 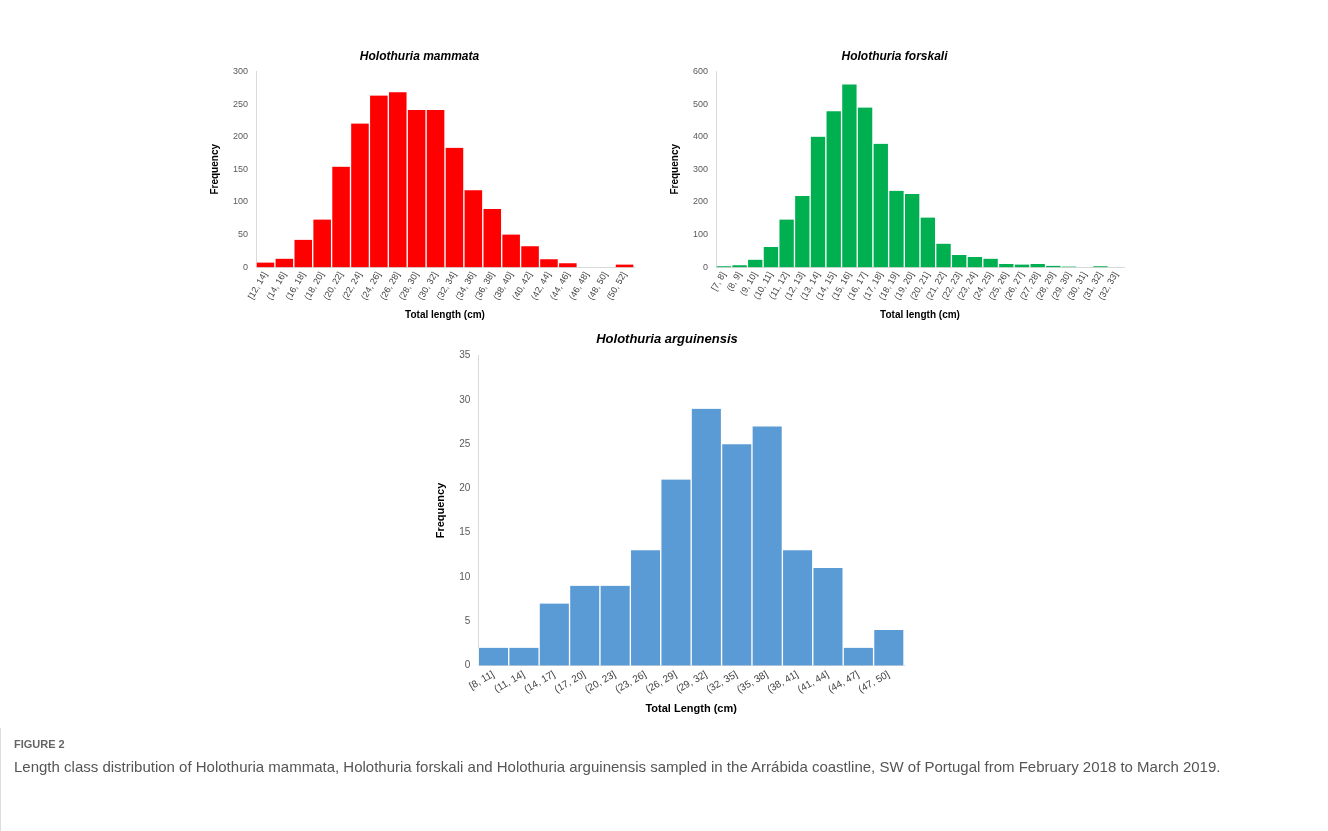 What do you see at coordinates (243, 234) in the screenshot?
I see `y-tick-label: 50` at bounding box center [243, 234].